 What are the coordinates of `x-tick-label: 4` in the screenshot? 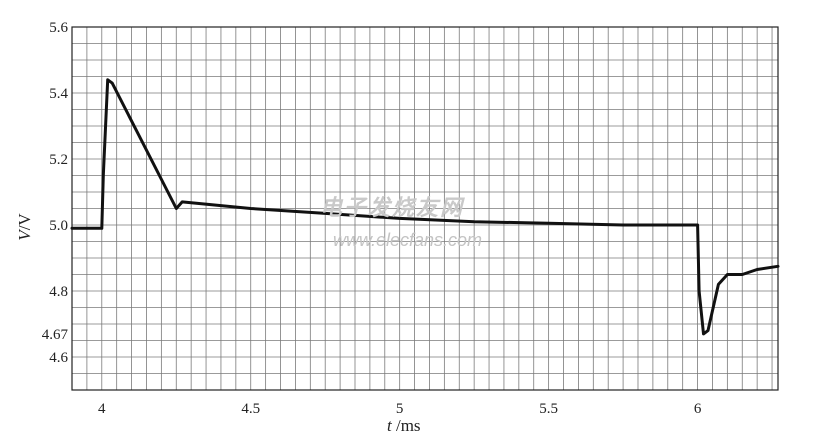 It's located at (102, 409).